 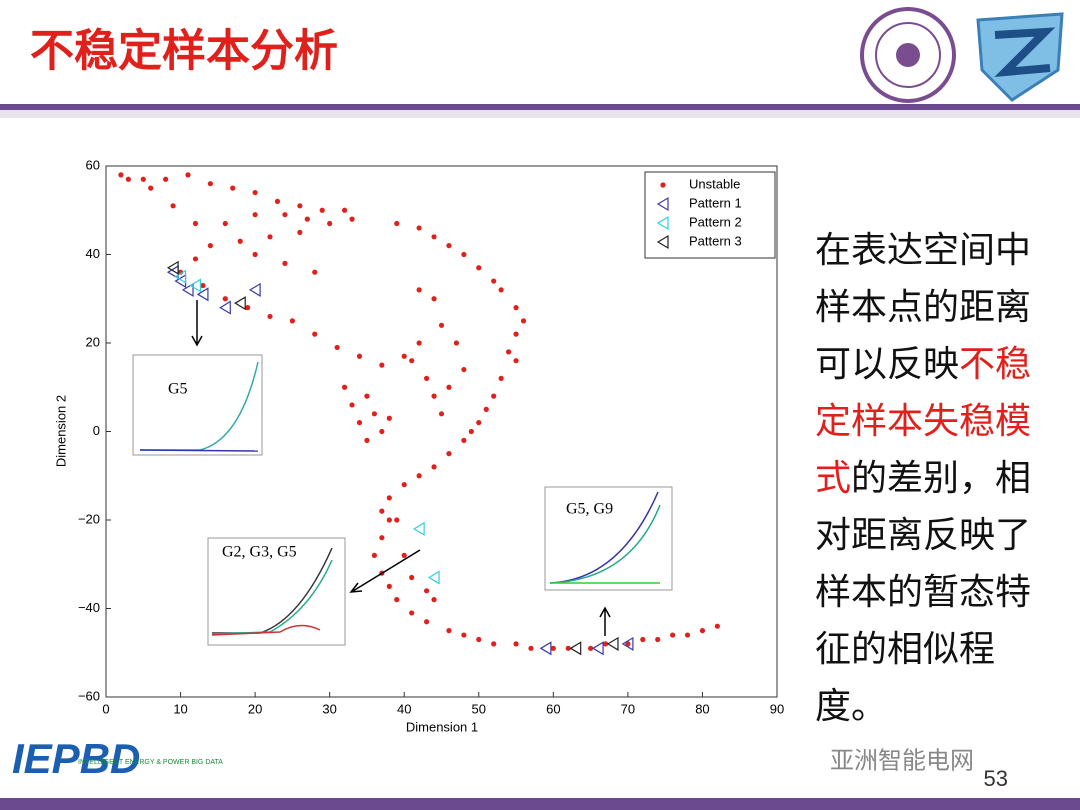 I want to click on x-tick-label: 50, so click(x=479, y=708).